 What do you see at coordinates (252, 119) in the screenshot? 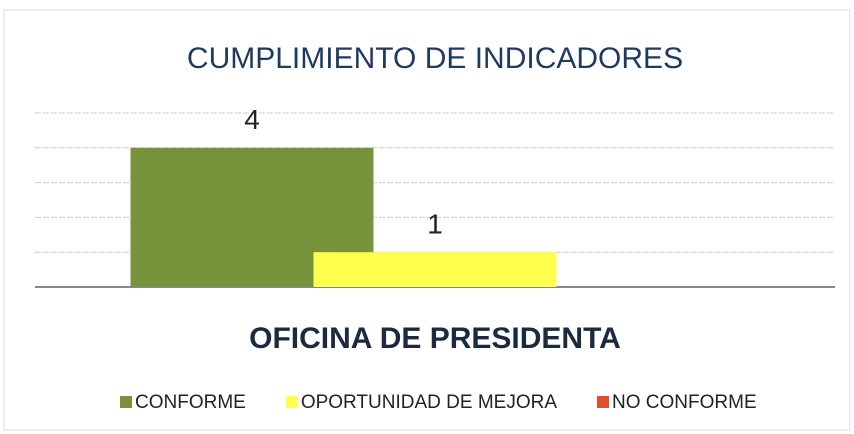
I see `data-label: 4` at bounding box center [252, 119].